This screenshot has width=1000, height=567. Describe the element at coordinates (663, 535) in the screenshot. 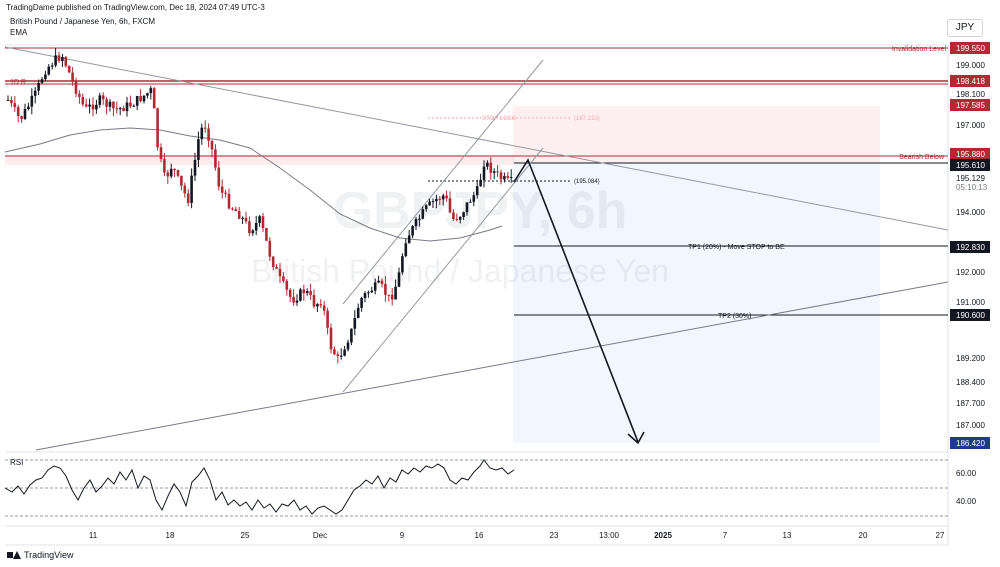

I see `x-tick: 2025` at that location.